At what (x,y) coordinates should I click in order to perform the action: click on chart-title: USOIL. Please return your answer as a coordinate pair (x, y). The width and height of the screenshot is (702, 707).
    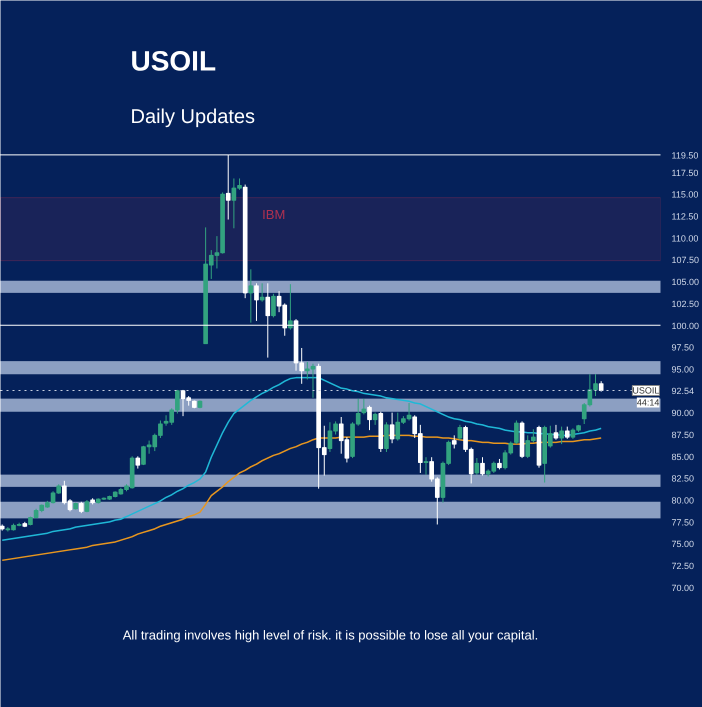
    Looking at the image, I should click on (173, 61).